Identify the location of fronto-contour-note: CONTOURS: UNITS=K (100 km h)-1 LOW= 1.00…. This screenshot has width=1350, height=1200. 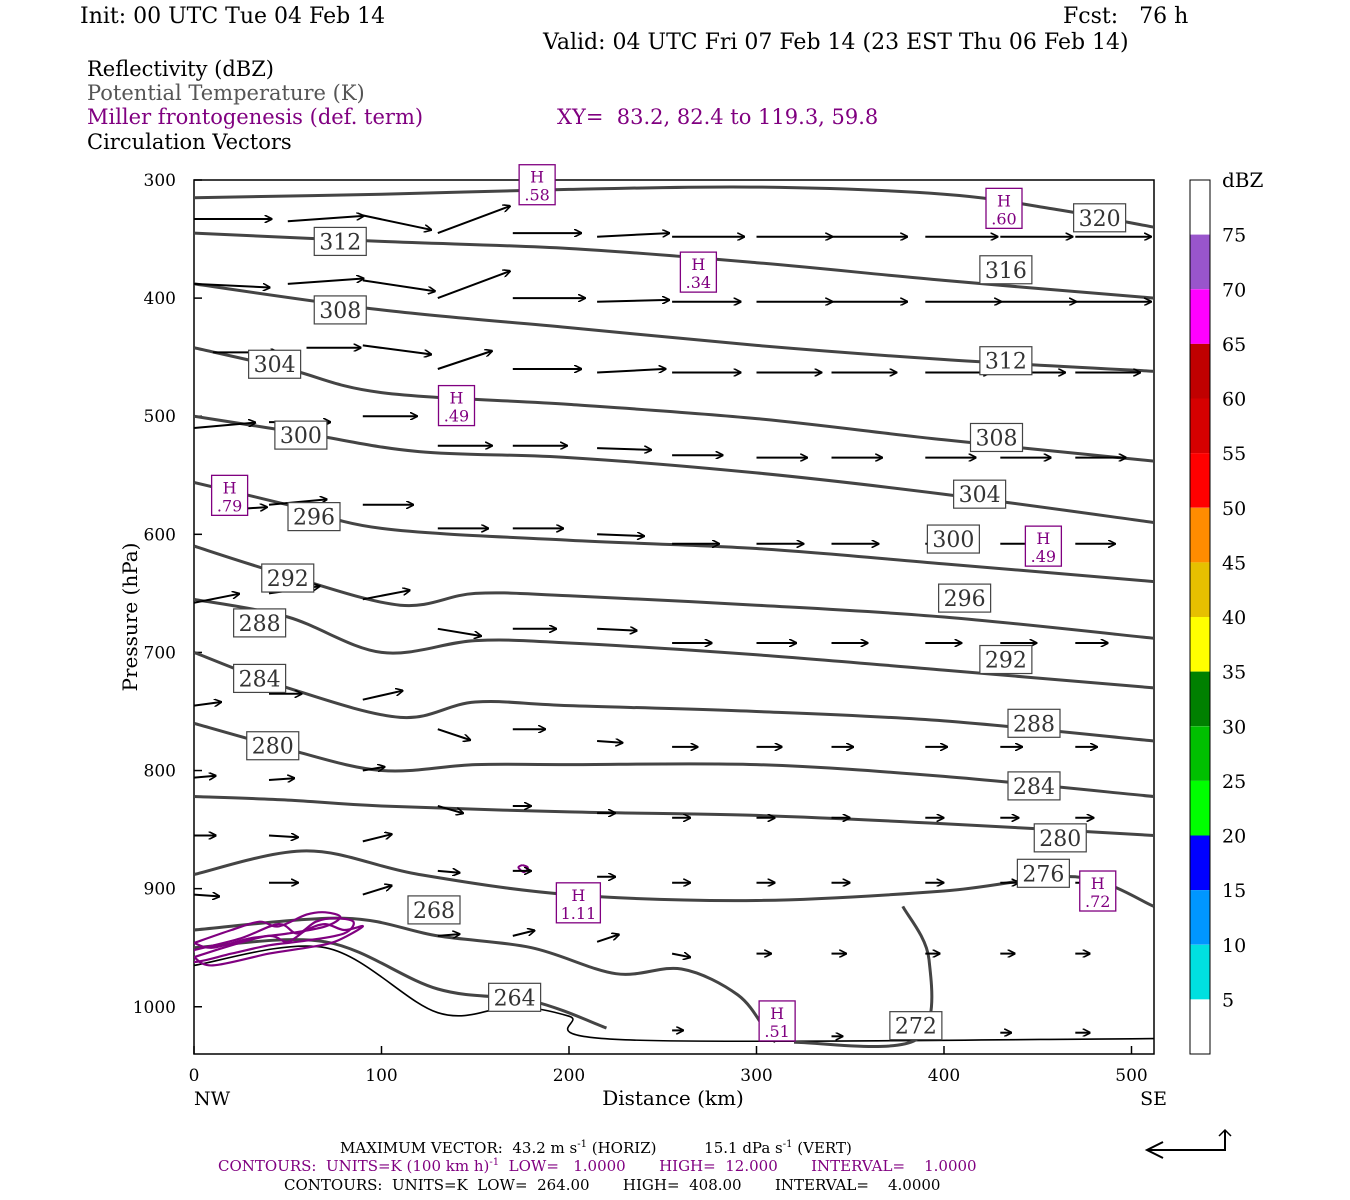
(597, 1166).